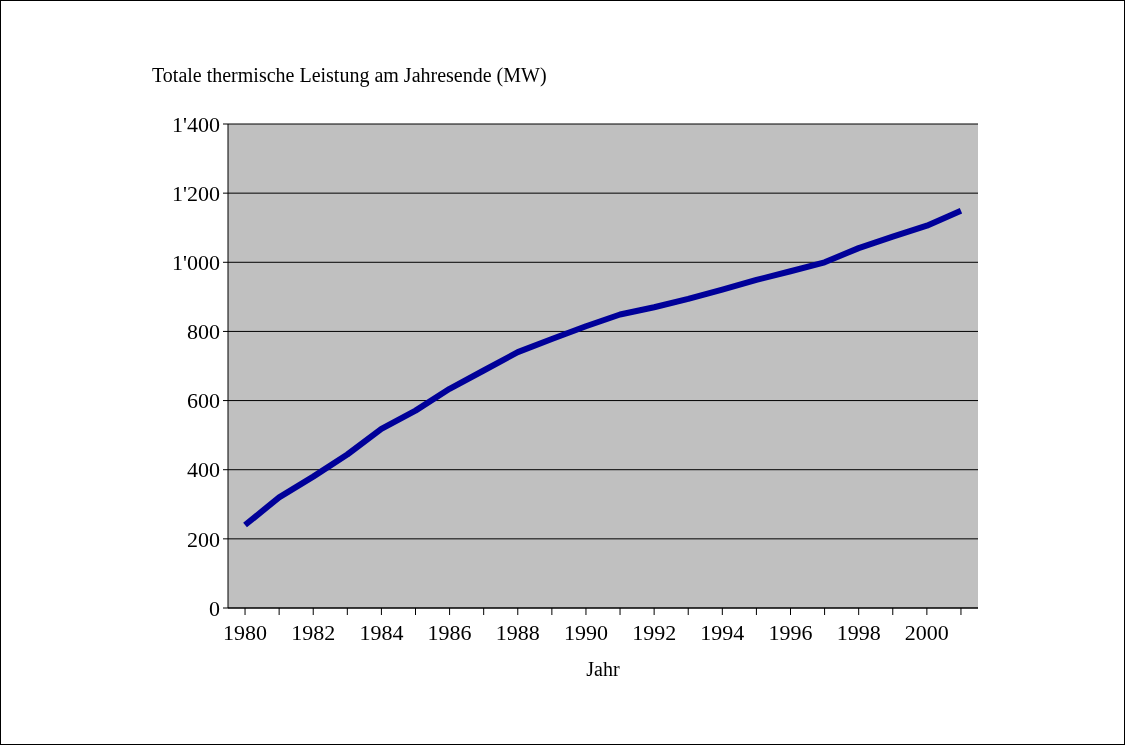 This screenshot has height=745, width=1125. Describe the element at coordinates (245, 632) in the screenshot. I see `x-tick-label: 1980` at that location.